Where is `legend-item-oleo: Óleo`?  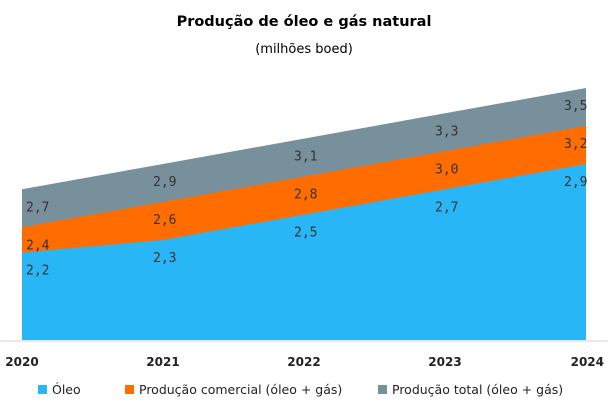
legend-item-oleo: Óleo is located at coordinates (59, 389).